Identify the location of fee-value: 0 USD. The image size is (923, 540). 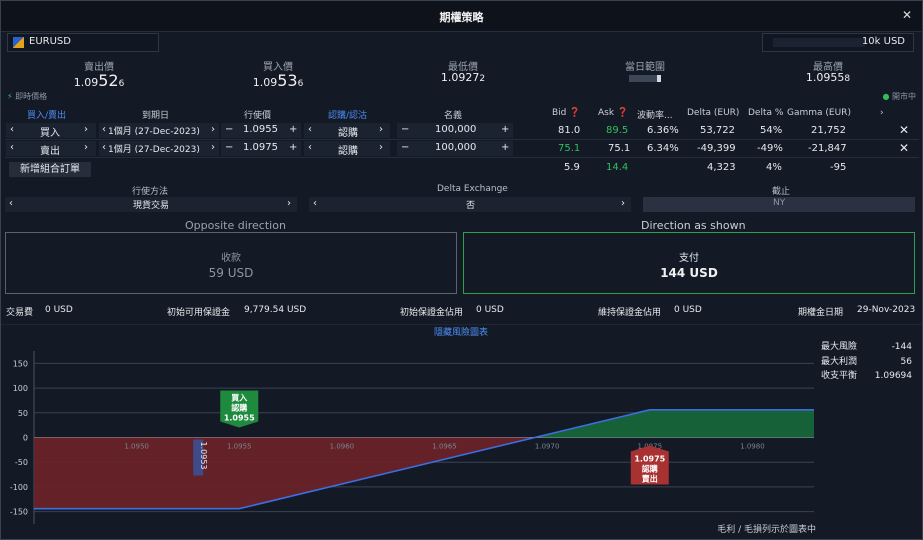
(59, 310).